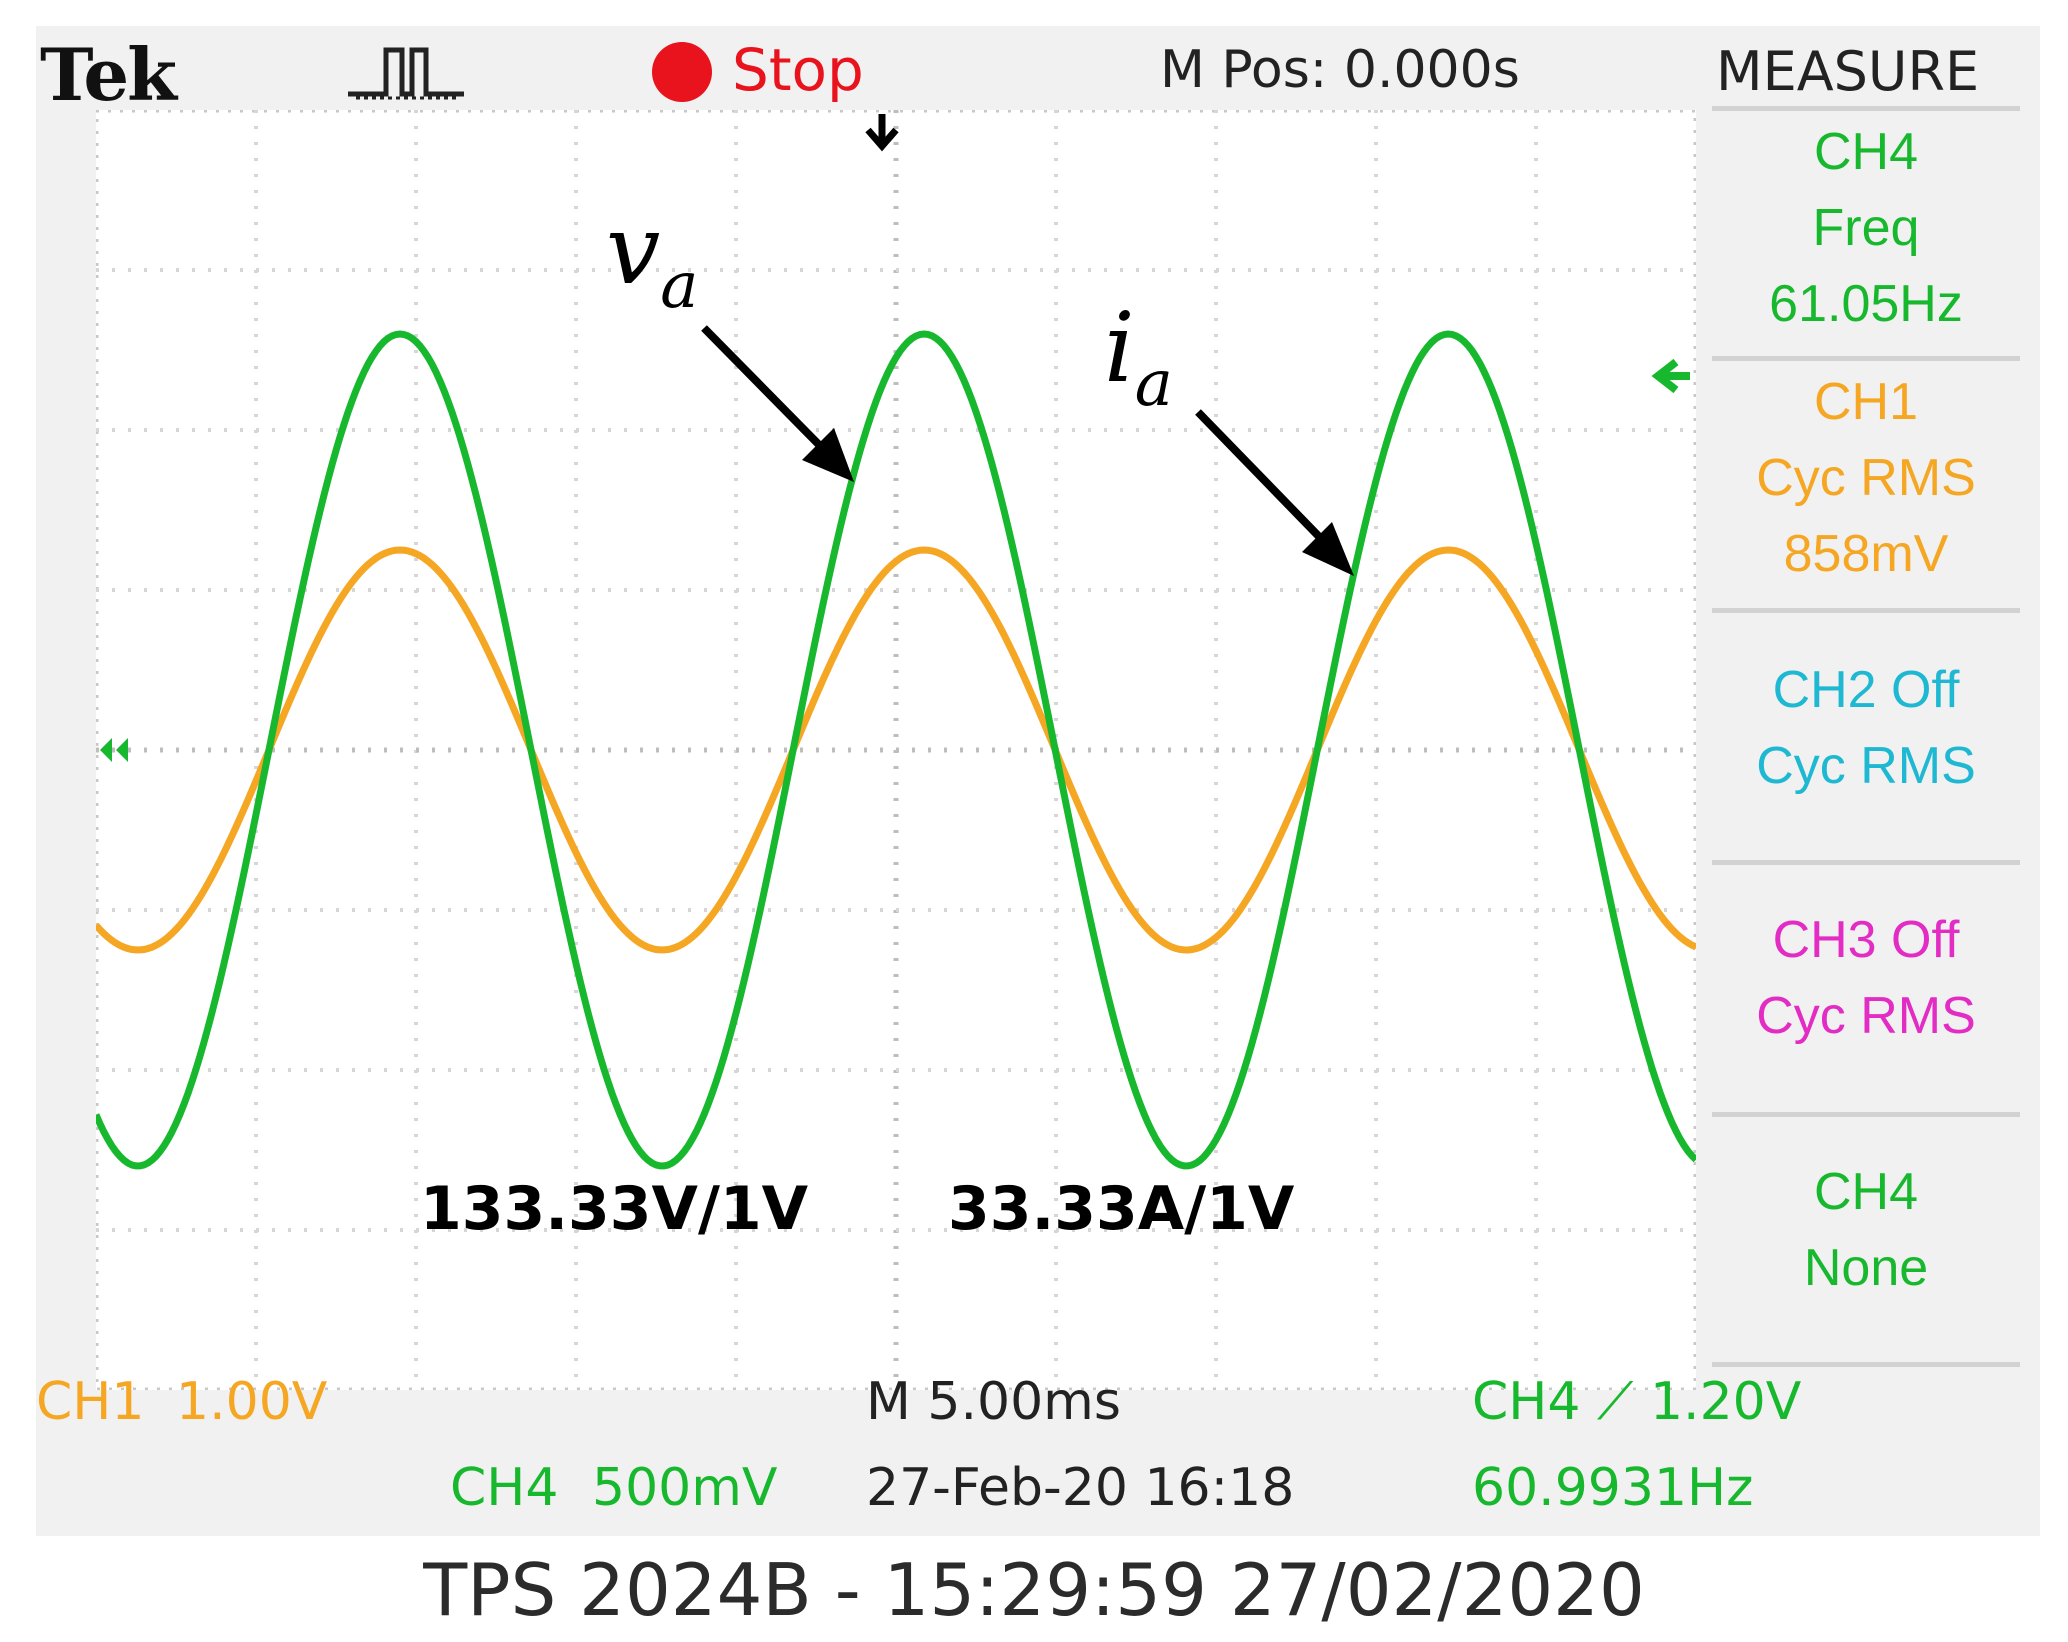 The height and width of the screenshot is (1642, 2068). I want to click on current-scale-label: 33.33A/1V, so click(1121, 1209).